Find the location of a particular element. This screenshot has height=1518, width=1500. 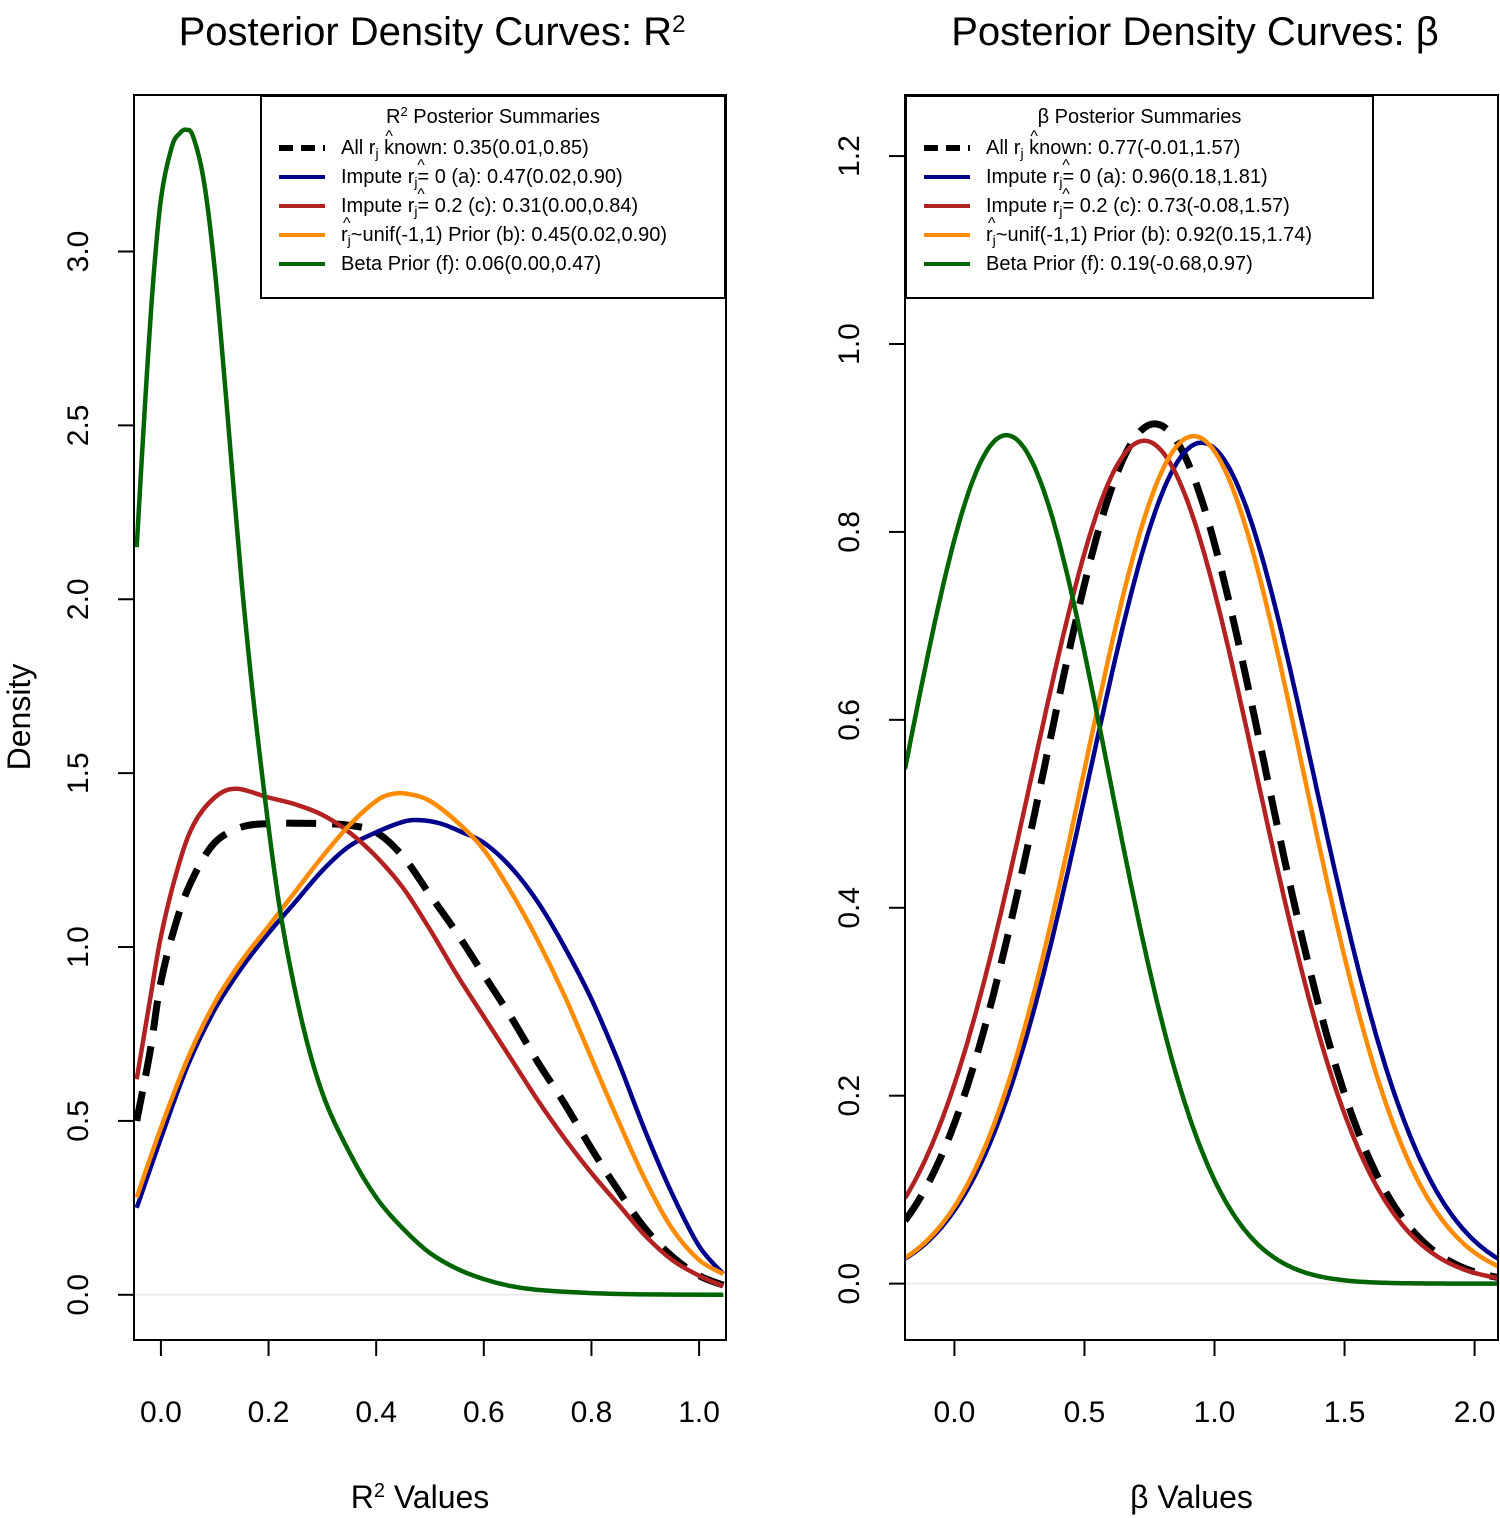

chart-title: Posterior Density Curves: β is located at coordinates (1195, 32).